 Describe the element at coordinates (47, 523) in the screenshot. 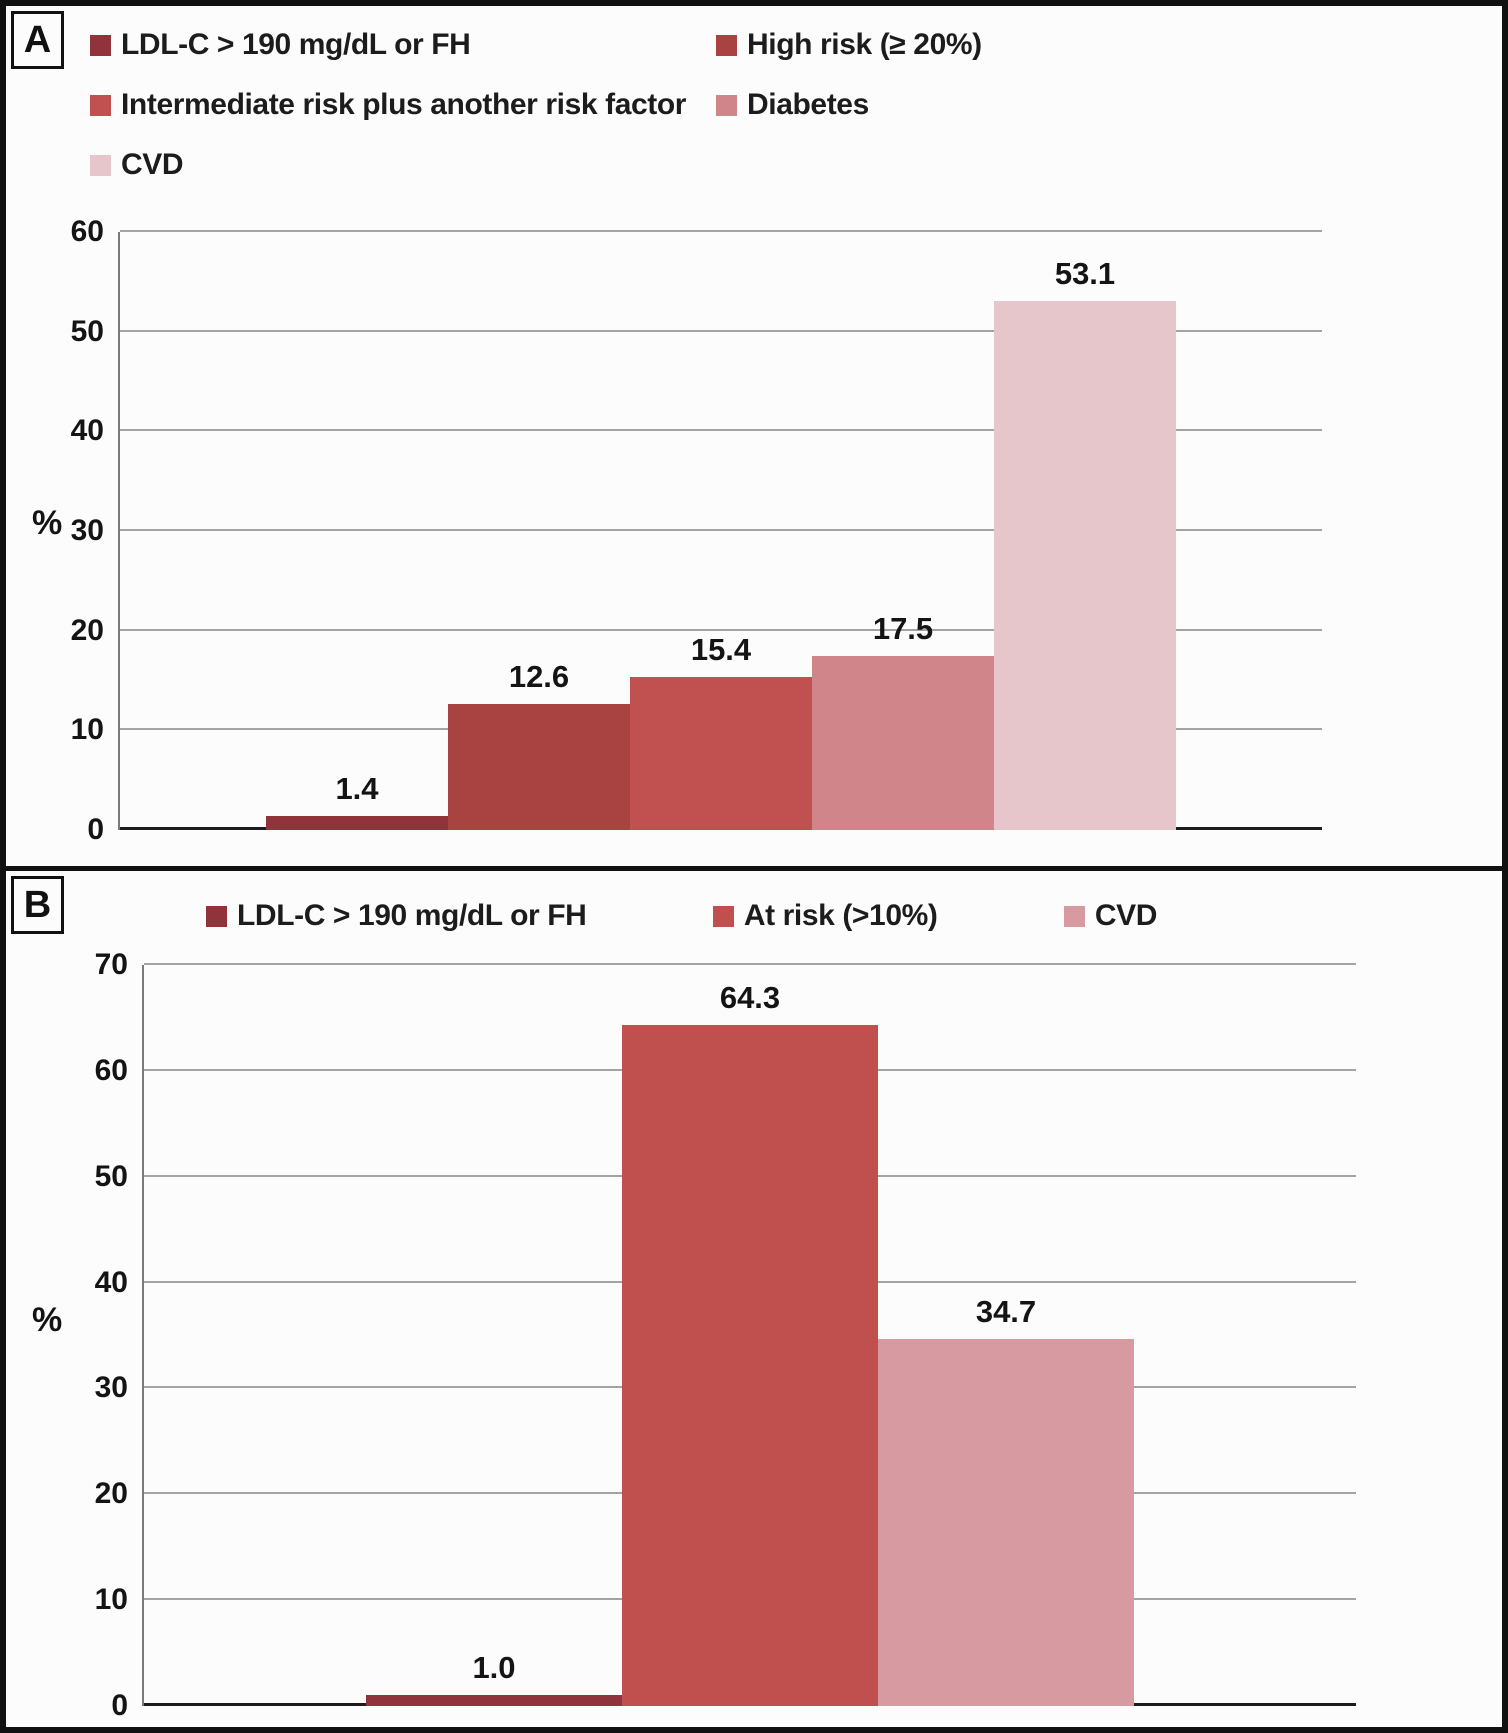

I see `panel-a-y-axis-title: %` at that location.